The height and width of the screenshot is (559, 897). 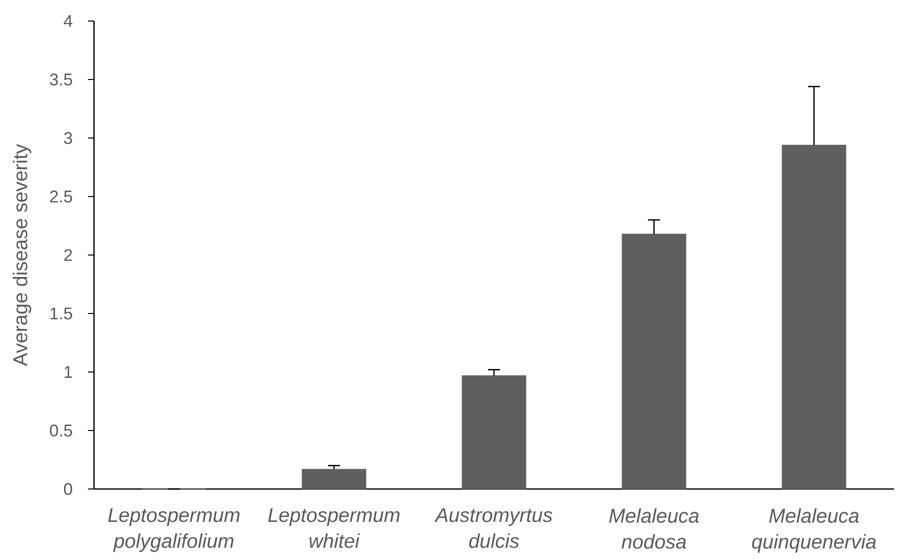 What do you see at coordinates (61, 80) in the screenshot?
I see `y-tick-label: 3.5` at bounding box center [61, 80].